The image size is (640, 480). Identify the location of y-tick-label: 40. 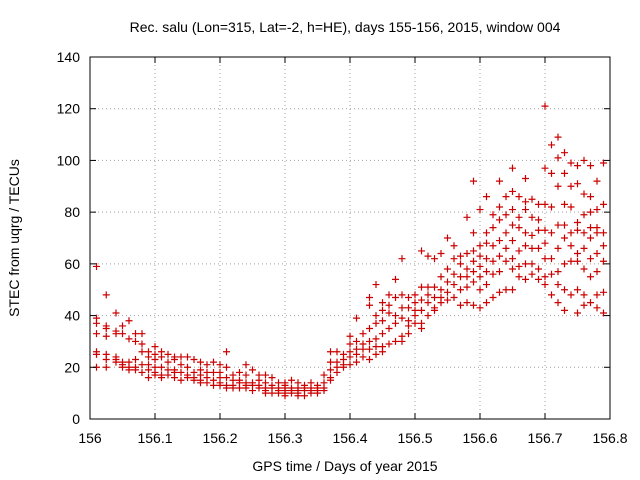
(72, 316).